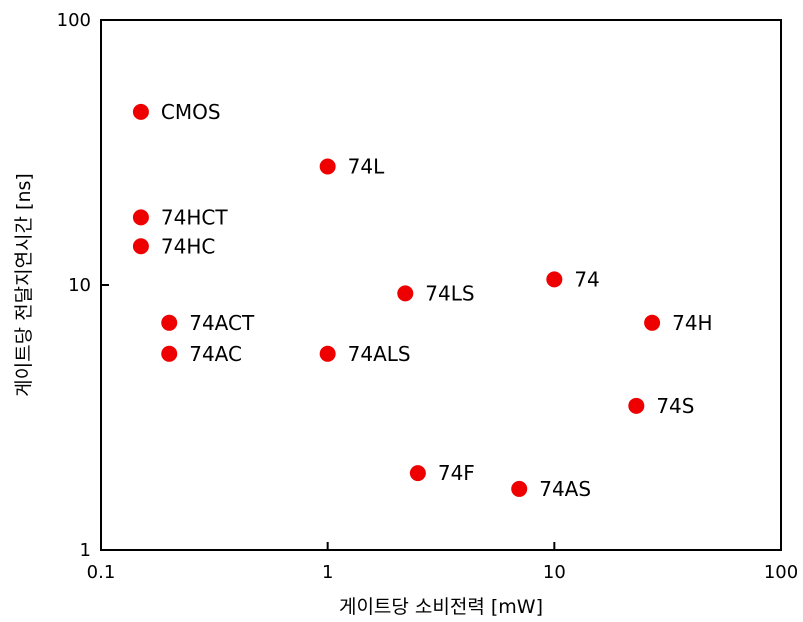 This screenshot has width=803, height=622. What do you see at coordinates (194, 217) in the screenshot?
I see `data-point-label: 74HCT` at bounding box center [194, 217].